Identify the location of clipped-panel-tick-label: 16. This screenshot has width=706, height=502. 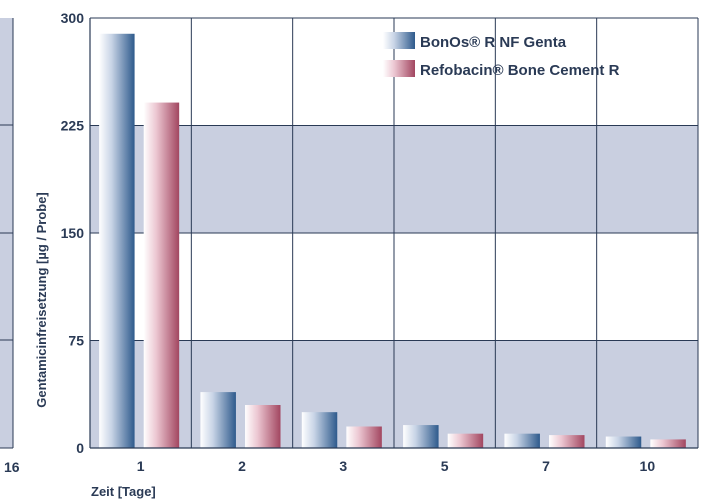
(12, 467).